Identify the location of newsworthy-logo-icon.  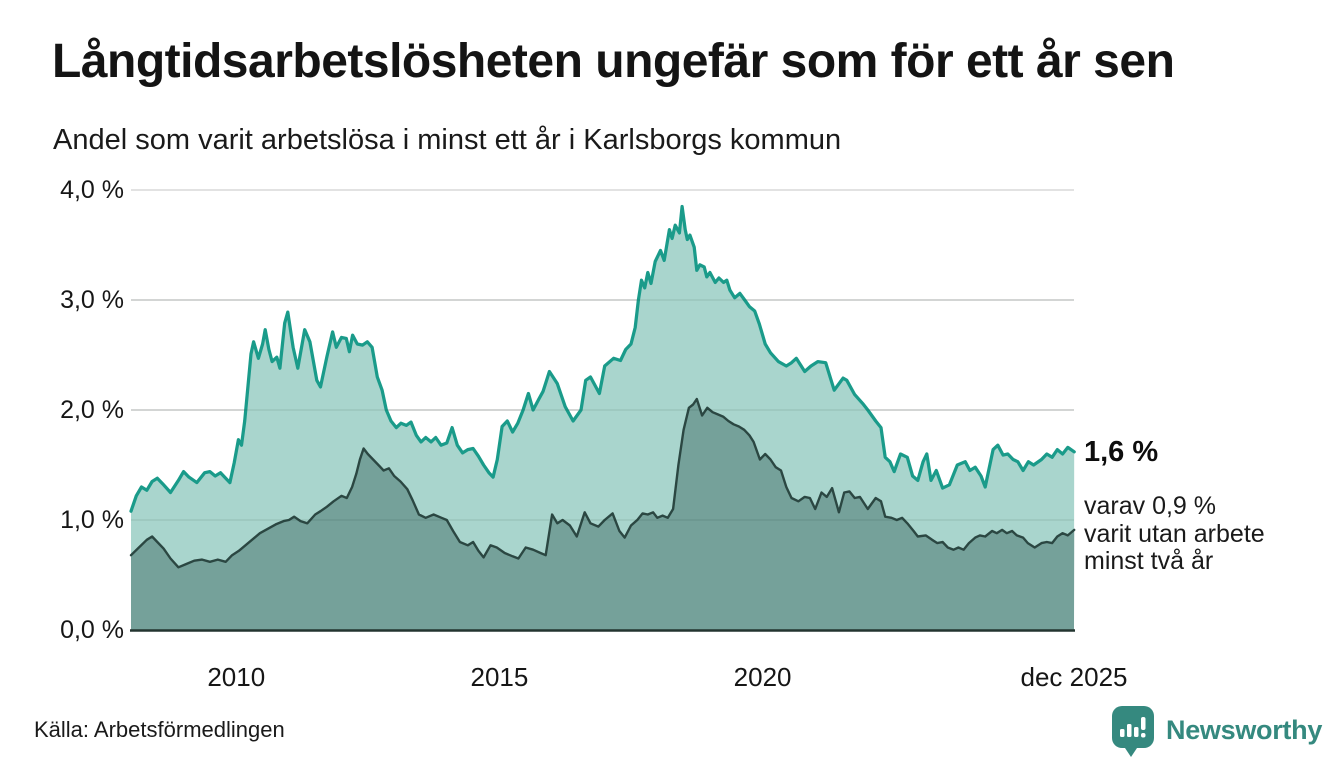
(1133, 731).